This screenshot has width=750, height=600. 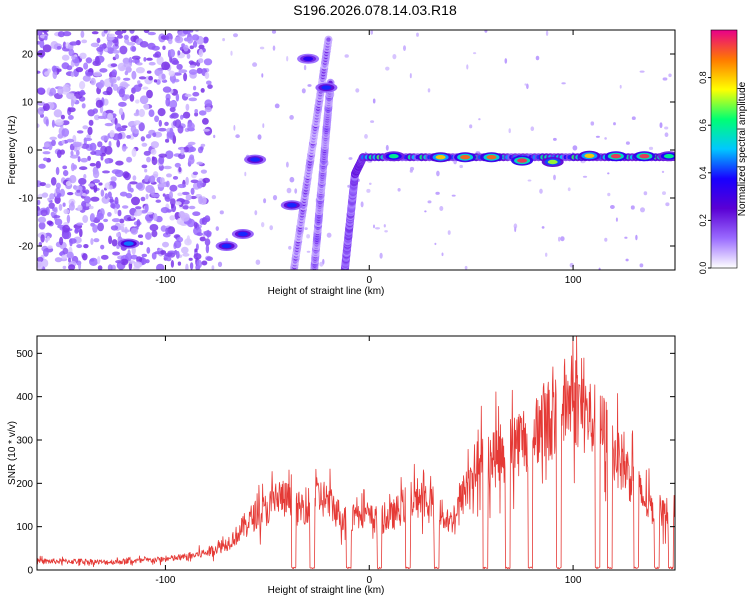 I want to click on hotspot, so click(x=393, y=156).